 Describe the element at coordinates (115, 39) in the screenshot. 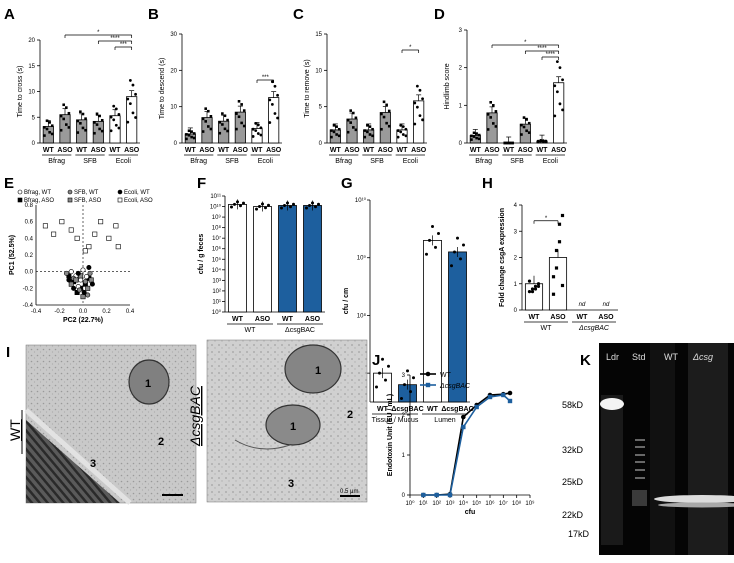

I see `sig-a-2-label: ****` at that location.